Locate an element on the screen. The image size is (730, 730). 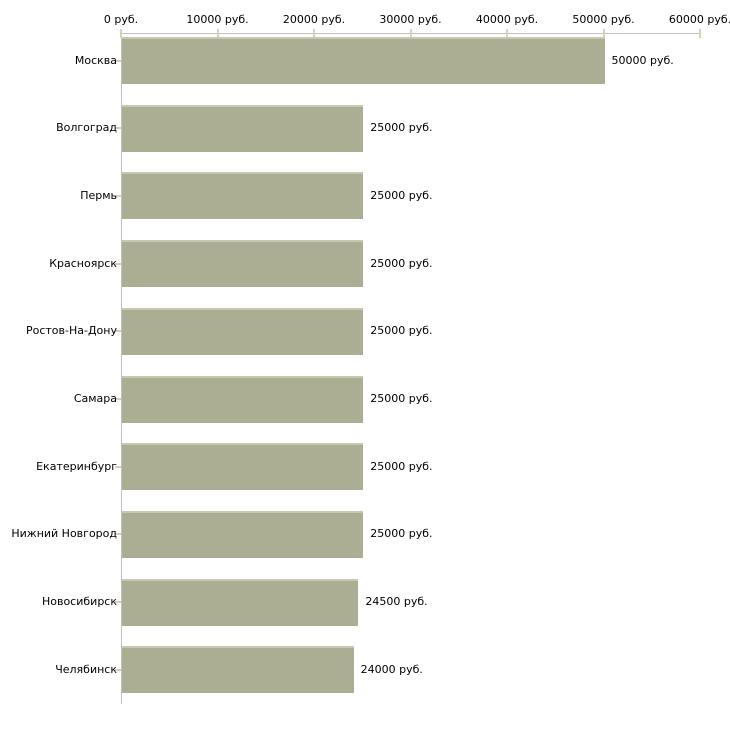
x-axis-tick-label: 10000 руб. is located at coordinates (217, 19).